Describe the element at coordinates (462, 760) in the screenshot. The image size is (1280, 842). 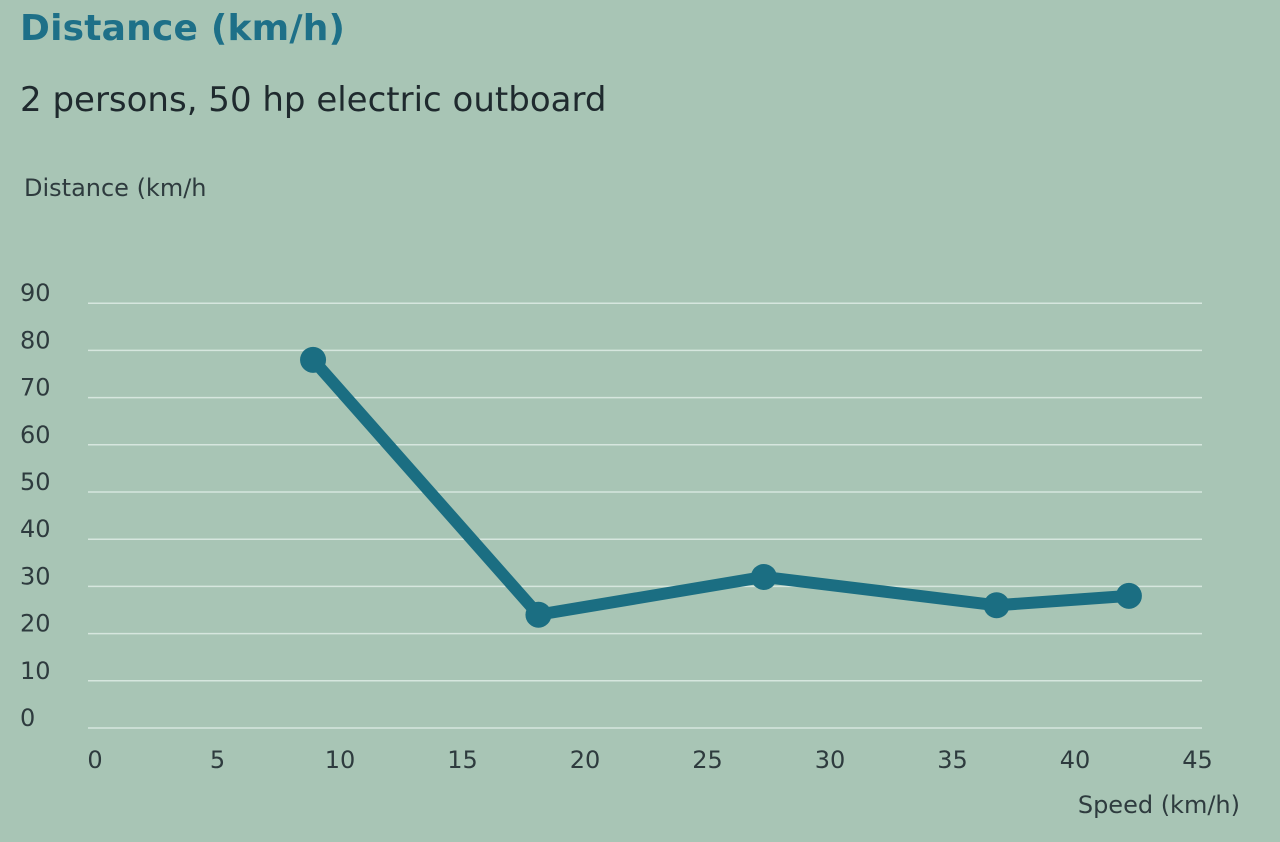
I see `x-tick-label-15: 15` at that location.